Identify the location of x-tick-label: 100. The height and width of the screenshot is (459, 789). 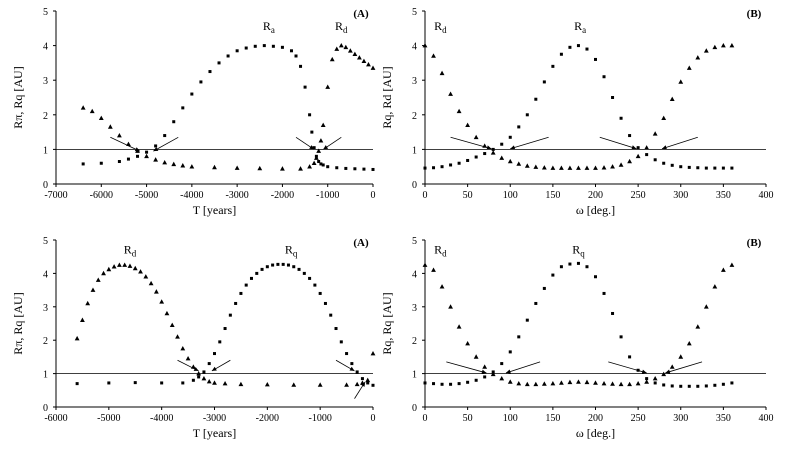
(510, 195).